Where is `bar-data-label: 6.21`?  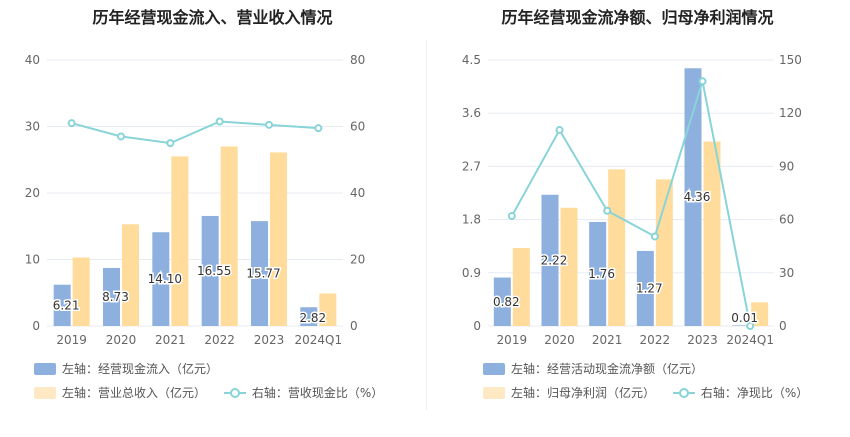
bar-data-label: 6.21 is located at coordinates (66, 305).